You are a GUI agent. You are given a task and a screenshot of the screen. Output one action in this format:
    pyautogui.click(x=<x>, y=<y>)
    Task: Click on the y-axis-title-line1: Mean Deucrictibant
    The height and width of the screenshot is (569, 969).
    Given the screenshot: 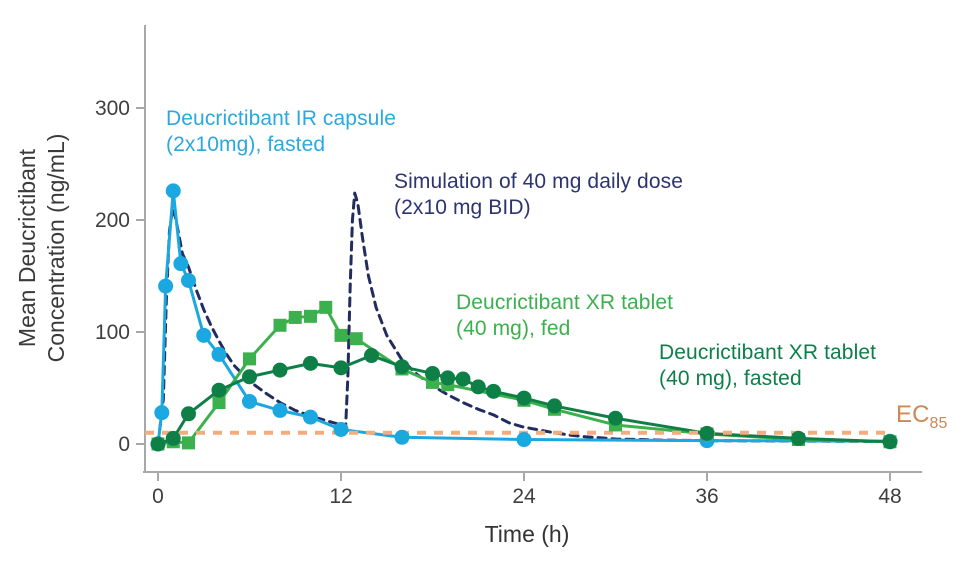 What is the action you would take?
    pyautogui.click(x=27, y=248)
    